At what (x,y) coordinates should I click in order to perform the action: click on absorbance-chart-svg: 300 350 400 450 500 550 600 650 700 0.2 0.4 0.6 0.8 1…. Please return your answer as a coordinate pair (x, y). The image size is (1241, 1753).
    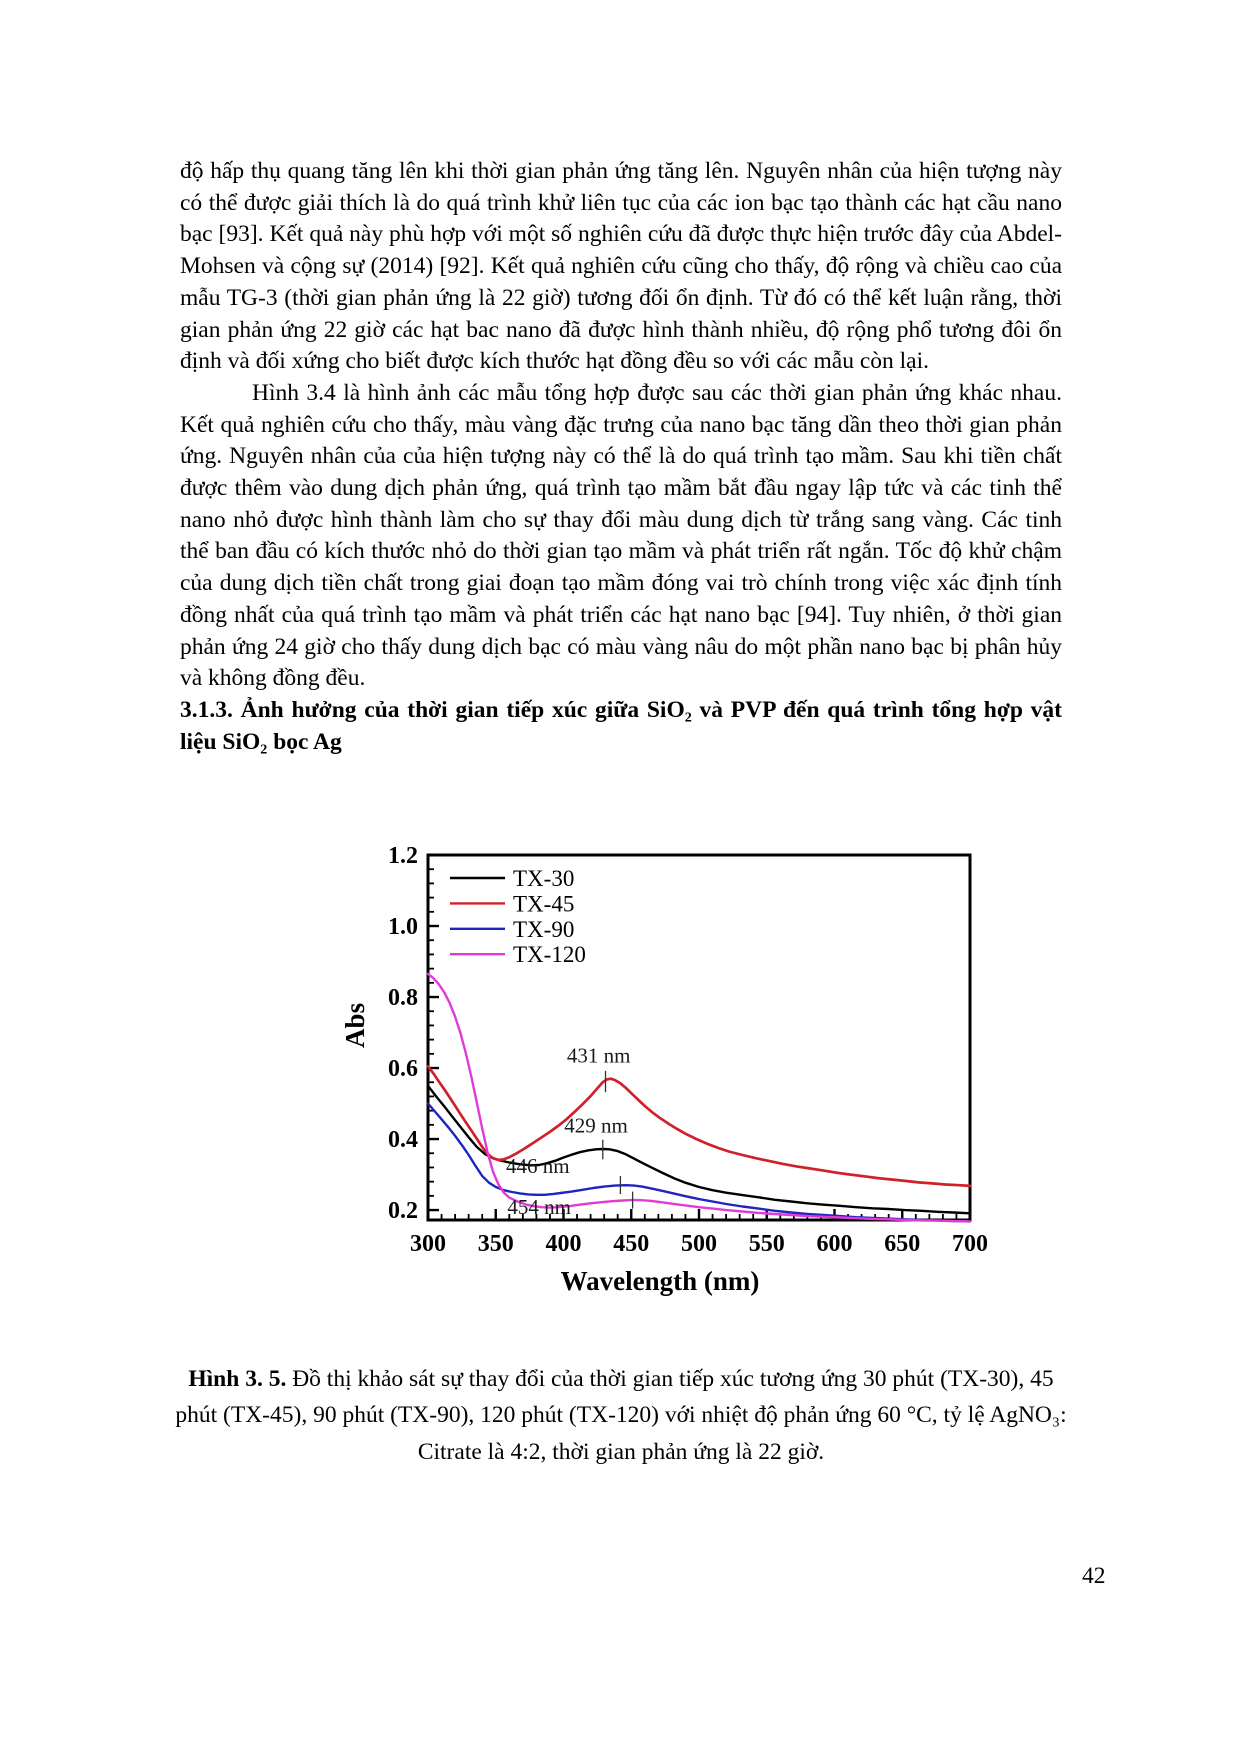
    Looking at the image, I should click on (664, 1069).